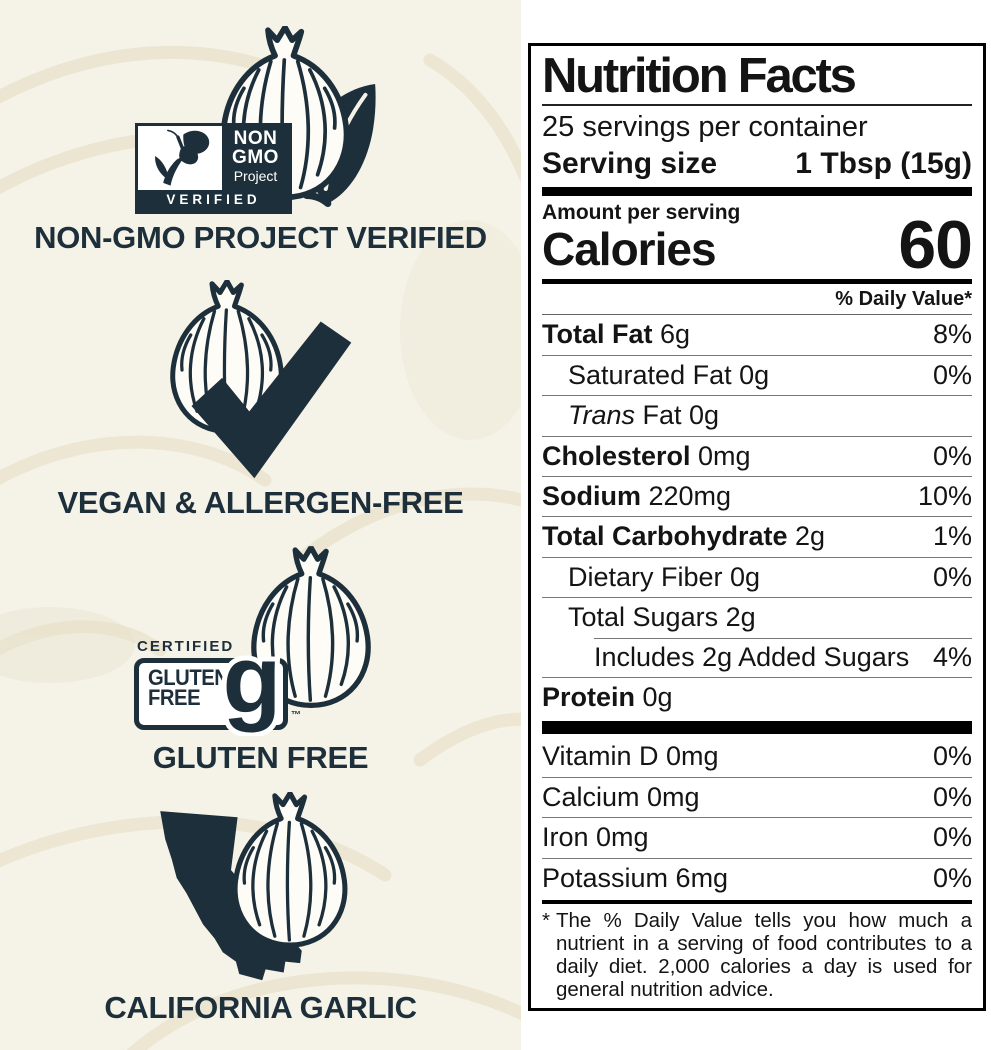 The image size is (991, 1050). I want to click on nutrient-name: Total Sugars 2g, so click(662, 617).